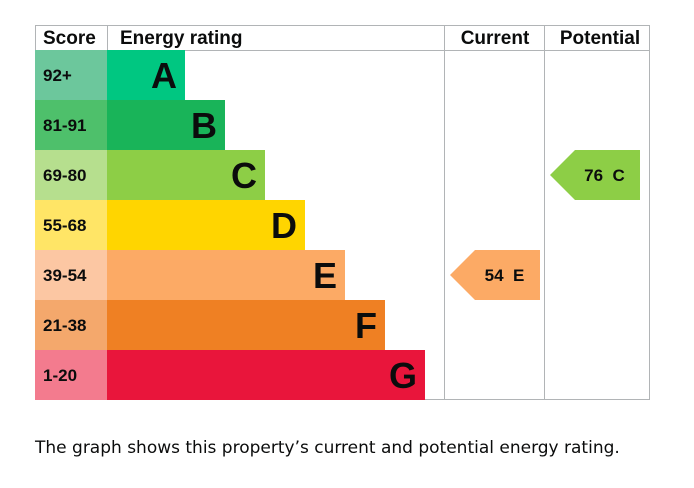 The image size is (694, 488). Describe the element at coordinates (64, 175) in the screenshot. I see `score-label-c: 69-80` at that location.